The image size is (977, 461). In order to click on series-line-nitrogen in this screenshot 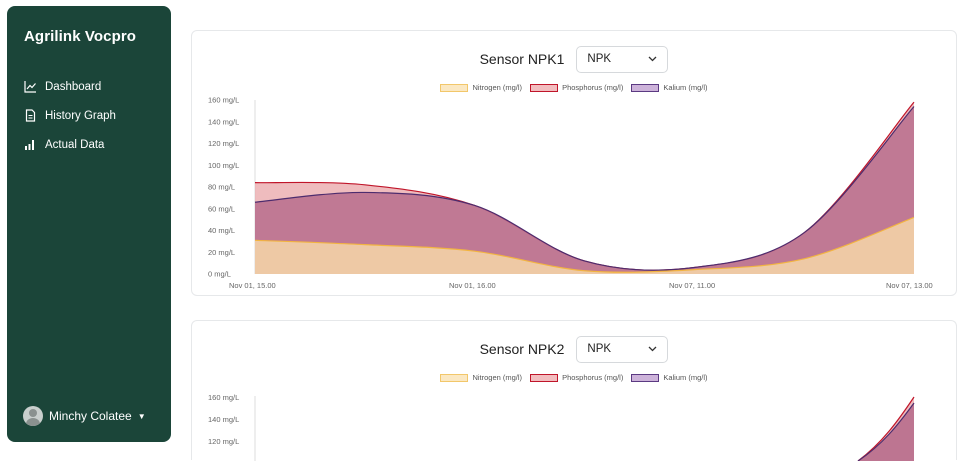, I will do `click(584, 244)`.